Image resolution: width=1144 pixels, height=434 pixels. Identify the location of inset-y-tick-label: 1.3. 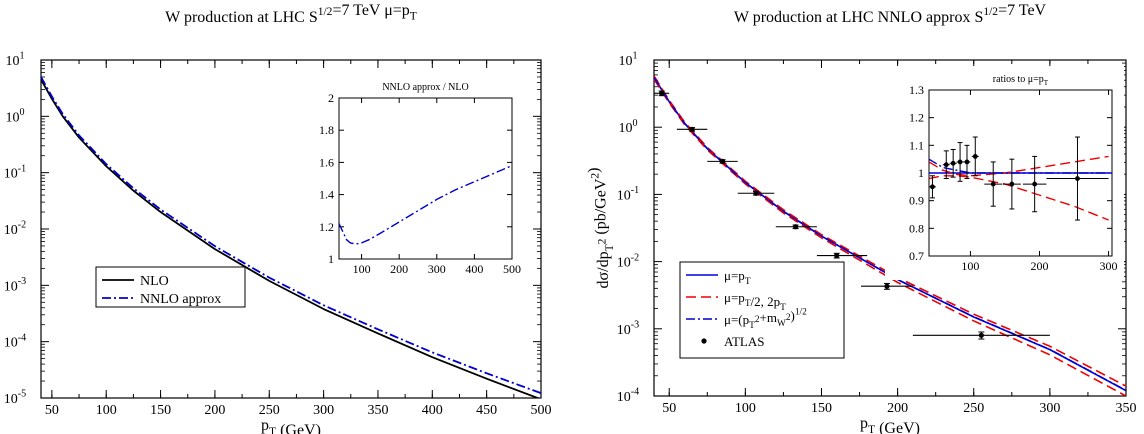
(916, 90).